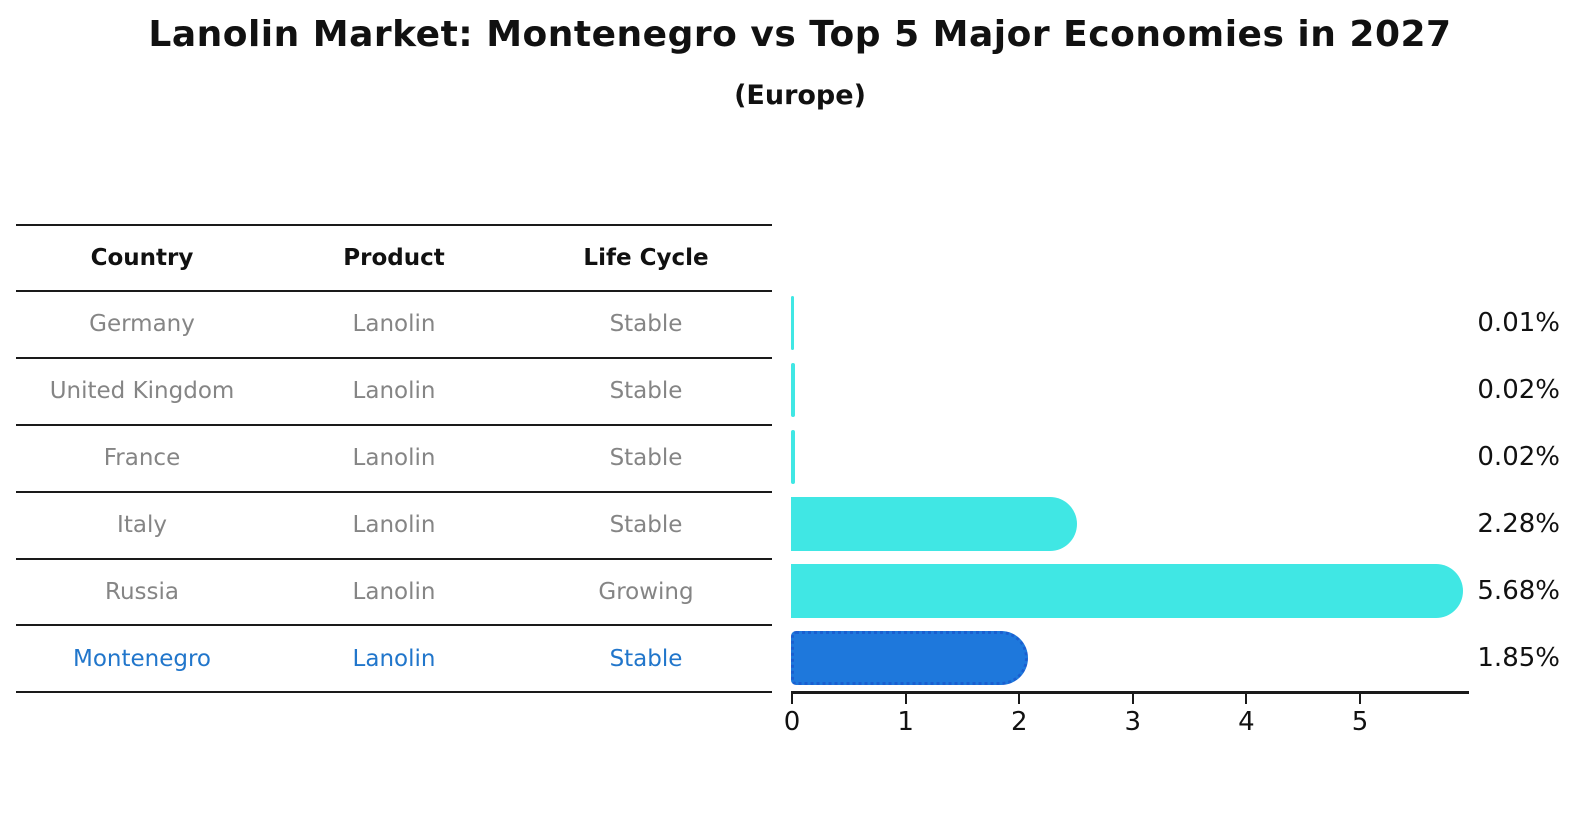 This screenshot has width=1586, height=823. What do you see at coordinates (1518, 657) in the screenshot?
I see `value-label-montenegro: 1.85%` at bounding box center [1518, 657].